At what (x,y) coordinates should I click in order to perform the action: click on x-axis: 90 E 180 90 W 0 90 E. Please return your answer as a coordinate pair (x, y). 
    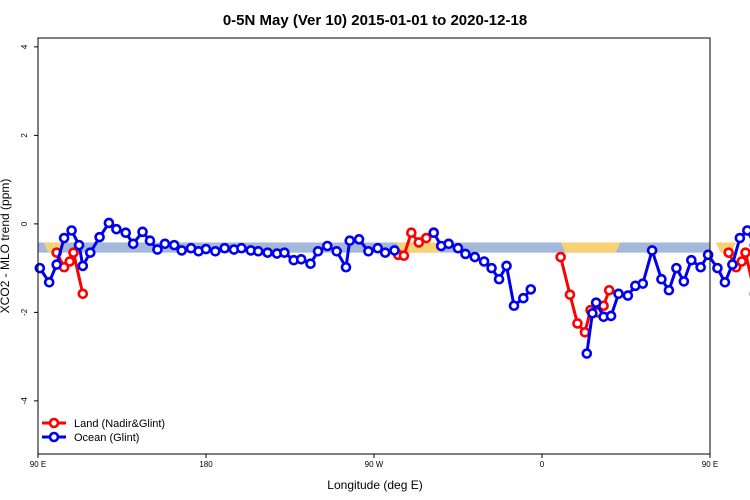
    Looking at the image, I should click on (374, 461).